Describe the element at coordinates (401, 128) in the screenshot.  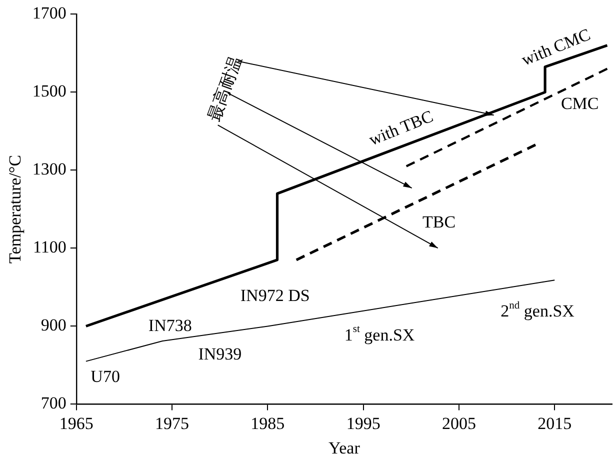
I see `annotation: with TBC` at that location.